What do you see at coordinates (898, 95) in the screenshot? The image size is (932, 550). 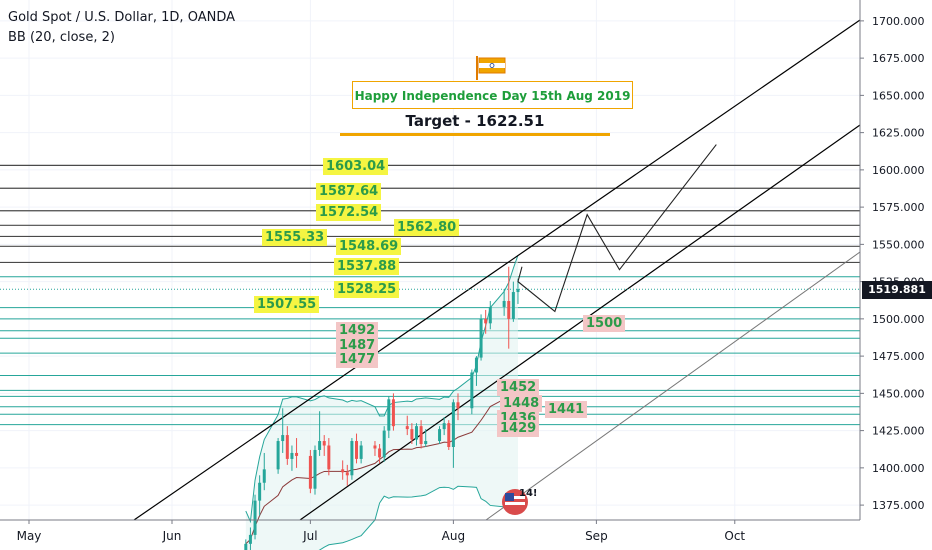 I see `price-tick-label: 1650.000` at bounding box center [898, 95].